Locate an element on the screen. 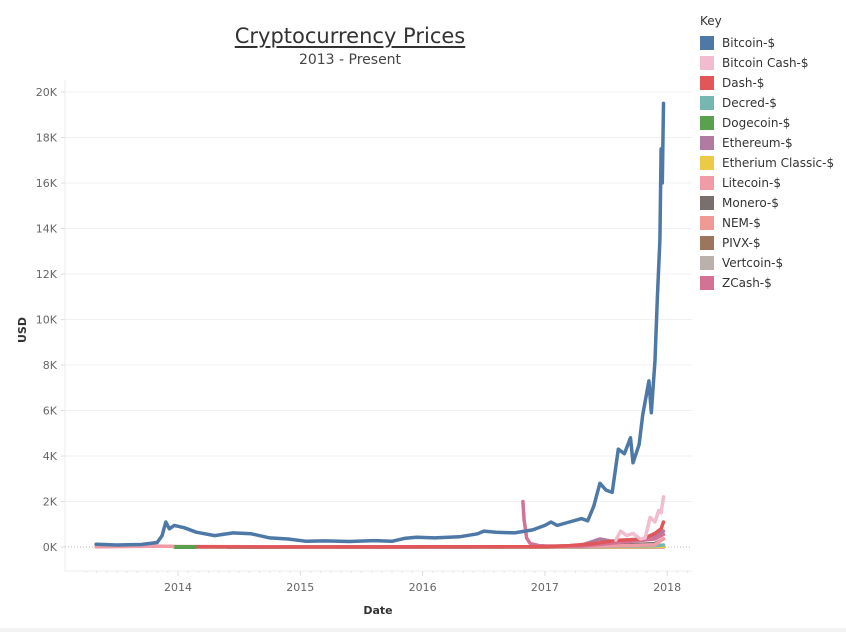 This screenshot has width=846, height=632. legend-item: Ethereum-$ is located at coordinates (767, 143).